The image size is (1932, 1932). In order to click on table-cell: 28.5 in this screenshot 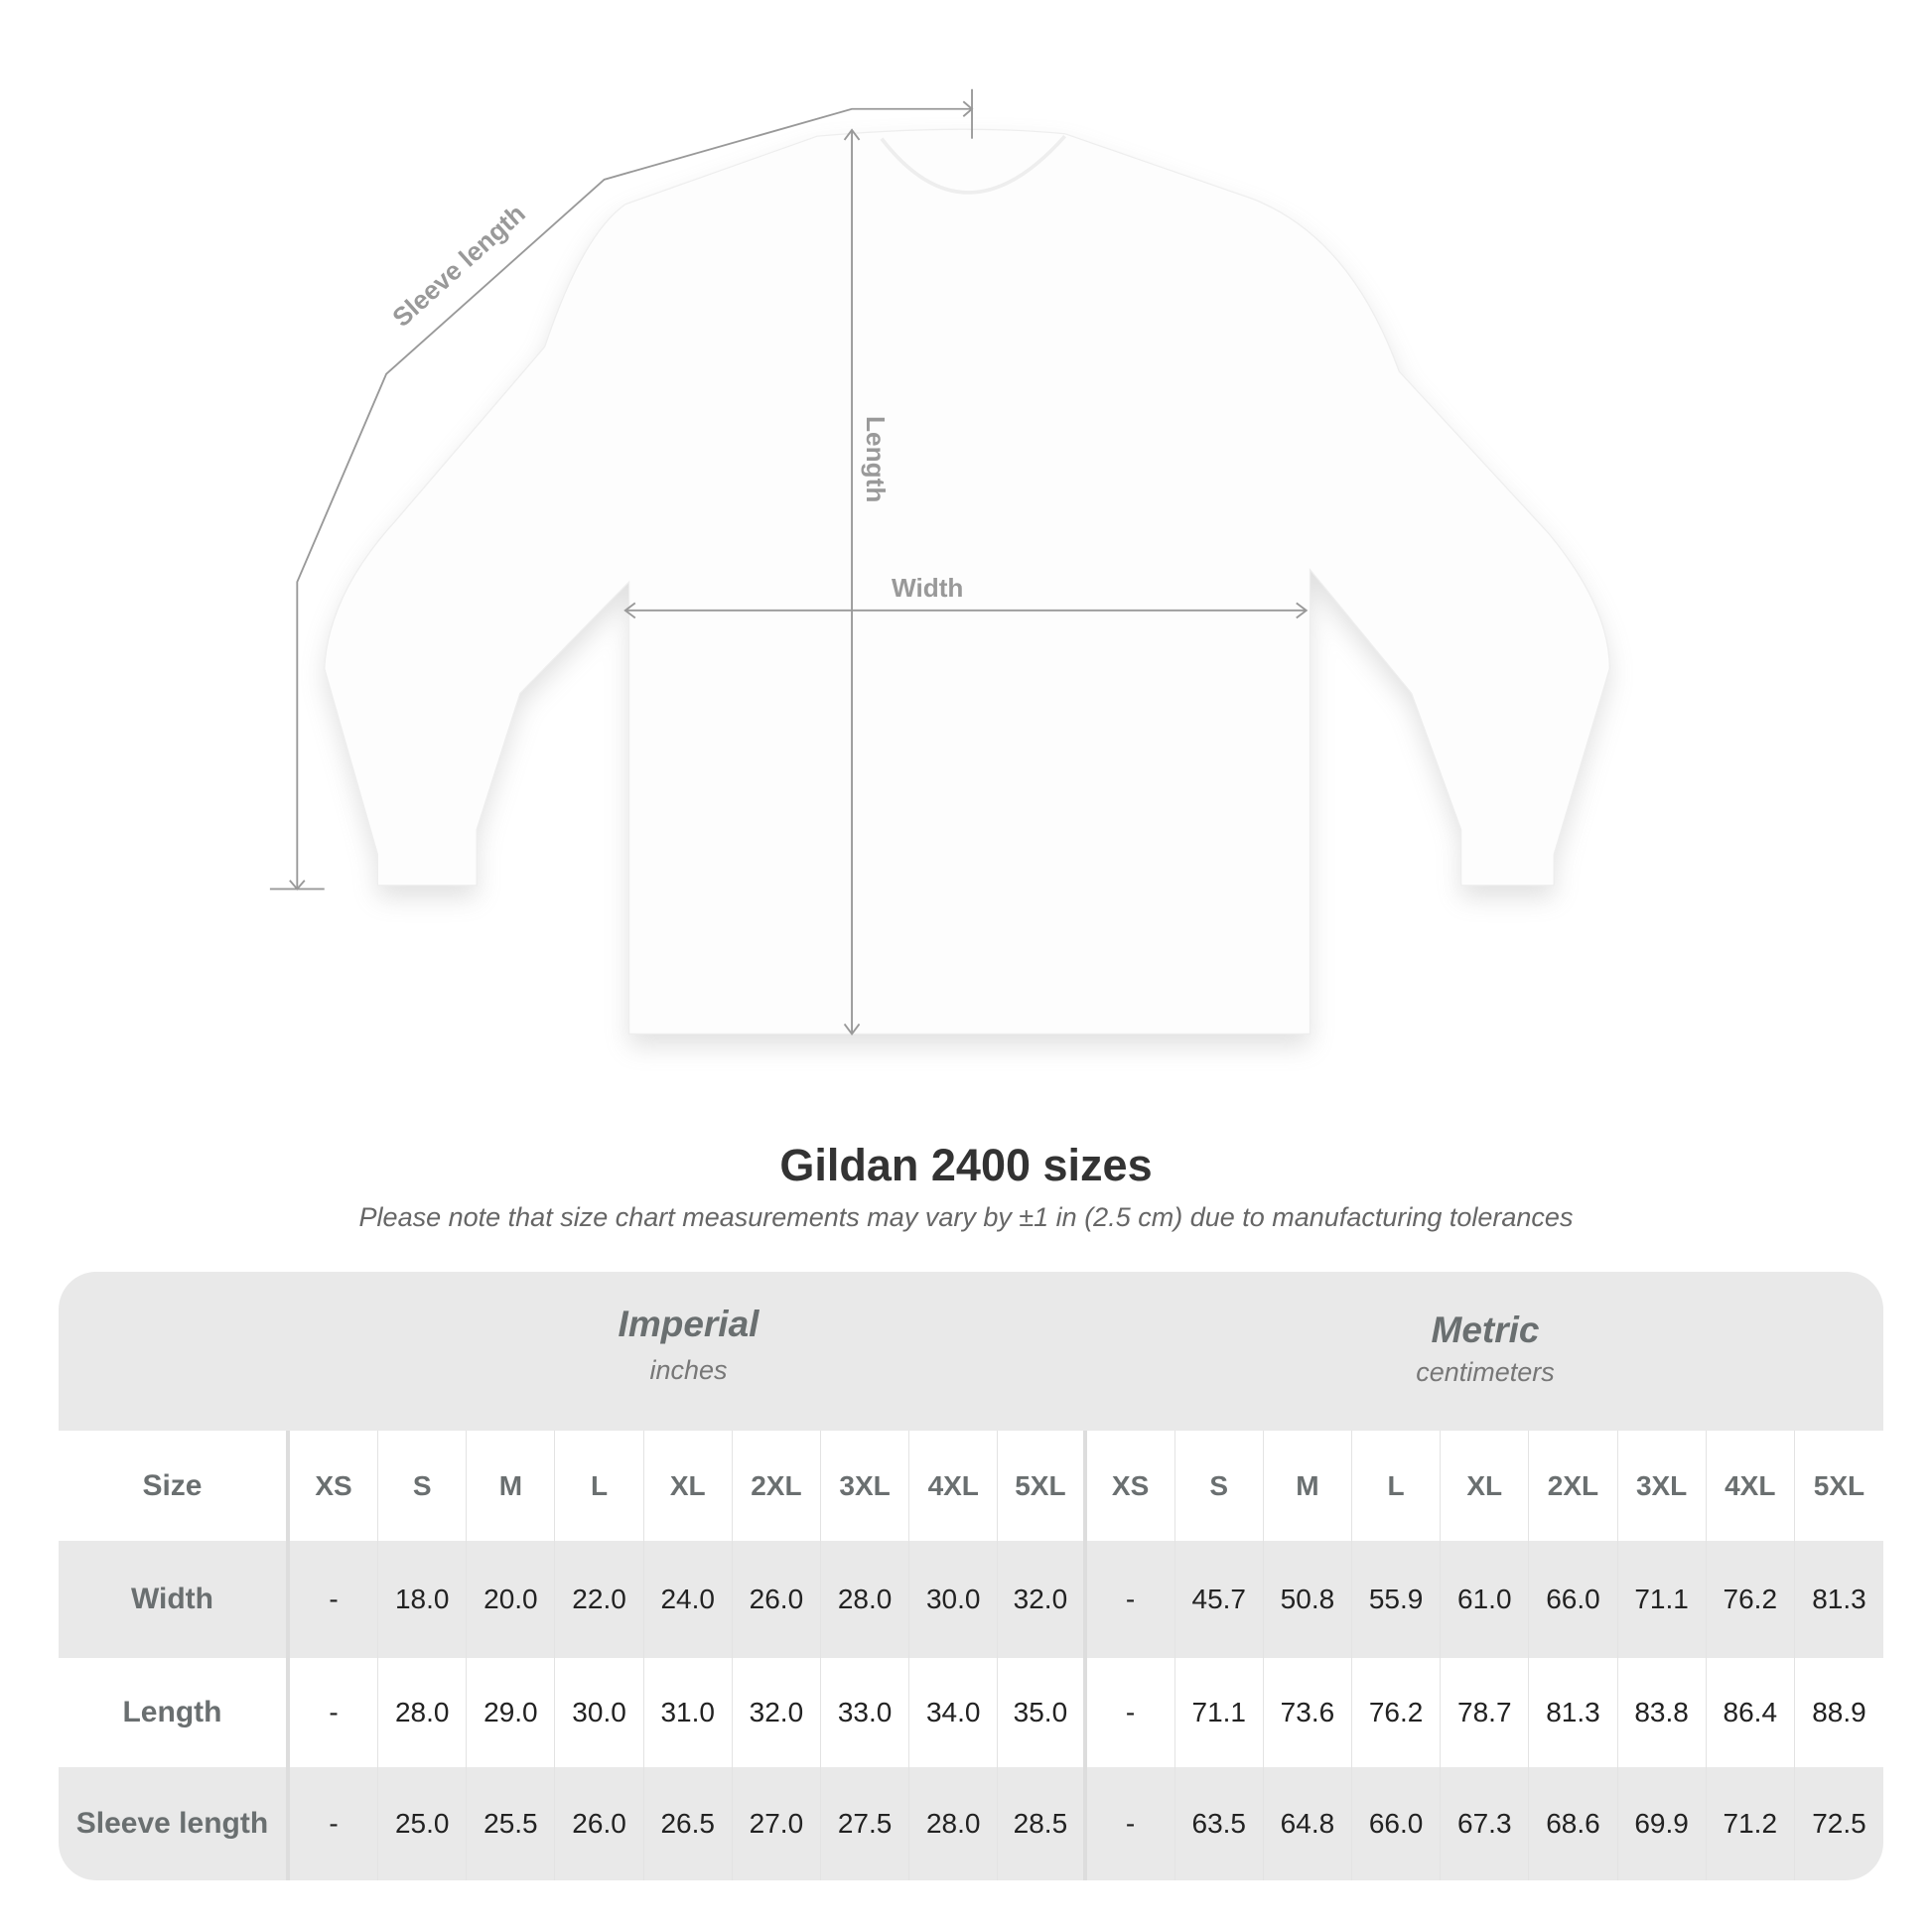, I will do `click(1042, 1823)`.